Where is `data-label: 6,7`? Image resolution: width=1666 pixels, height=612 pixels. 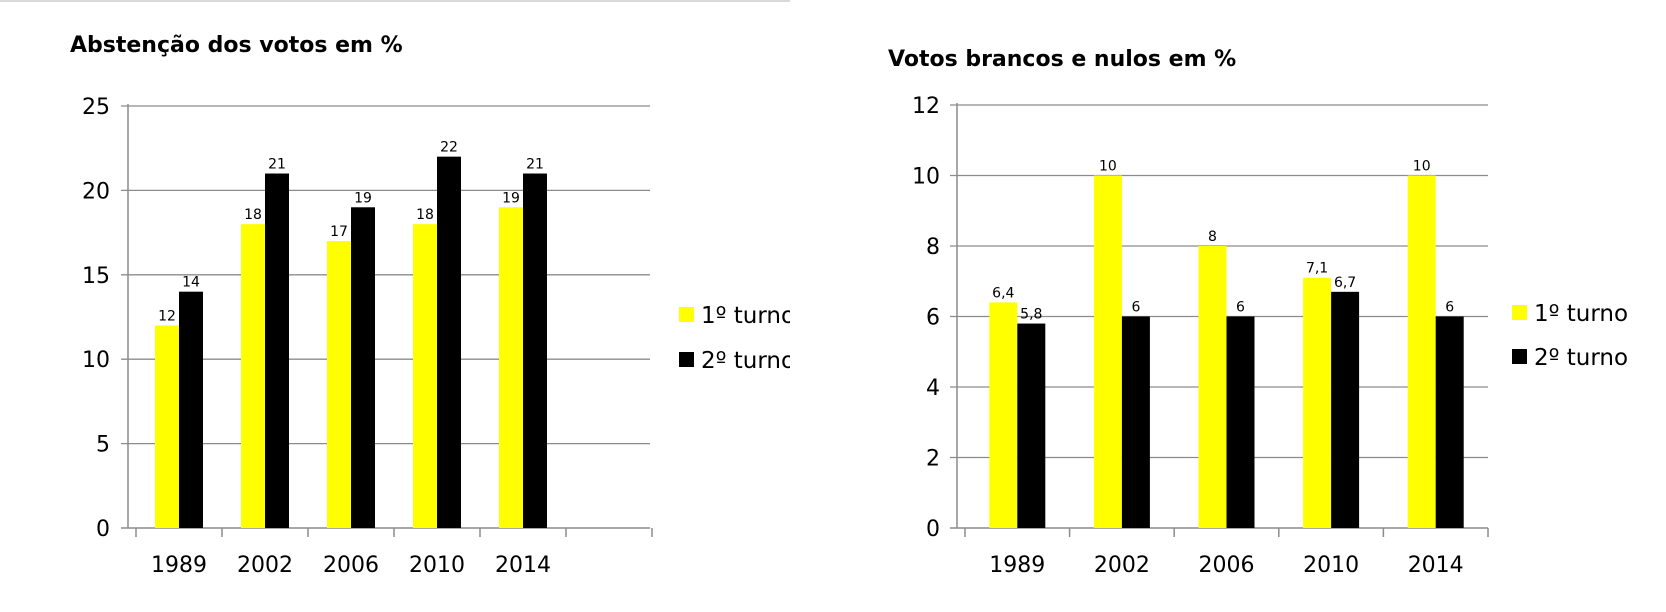 data-label: 6,7 is located at coordinates (1345, 283).